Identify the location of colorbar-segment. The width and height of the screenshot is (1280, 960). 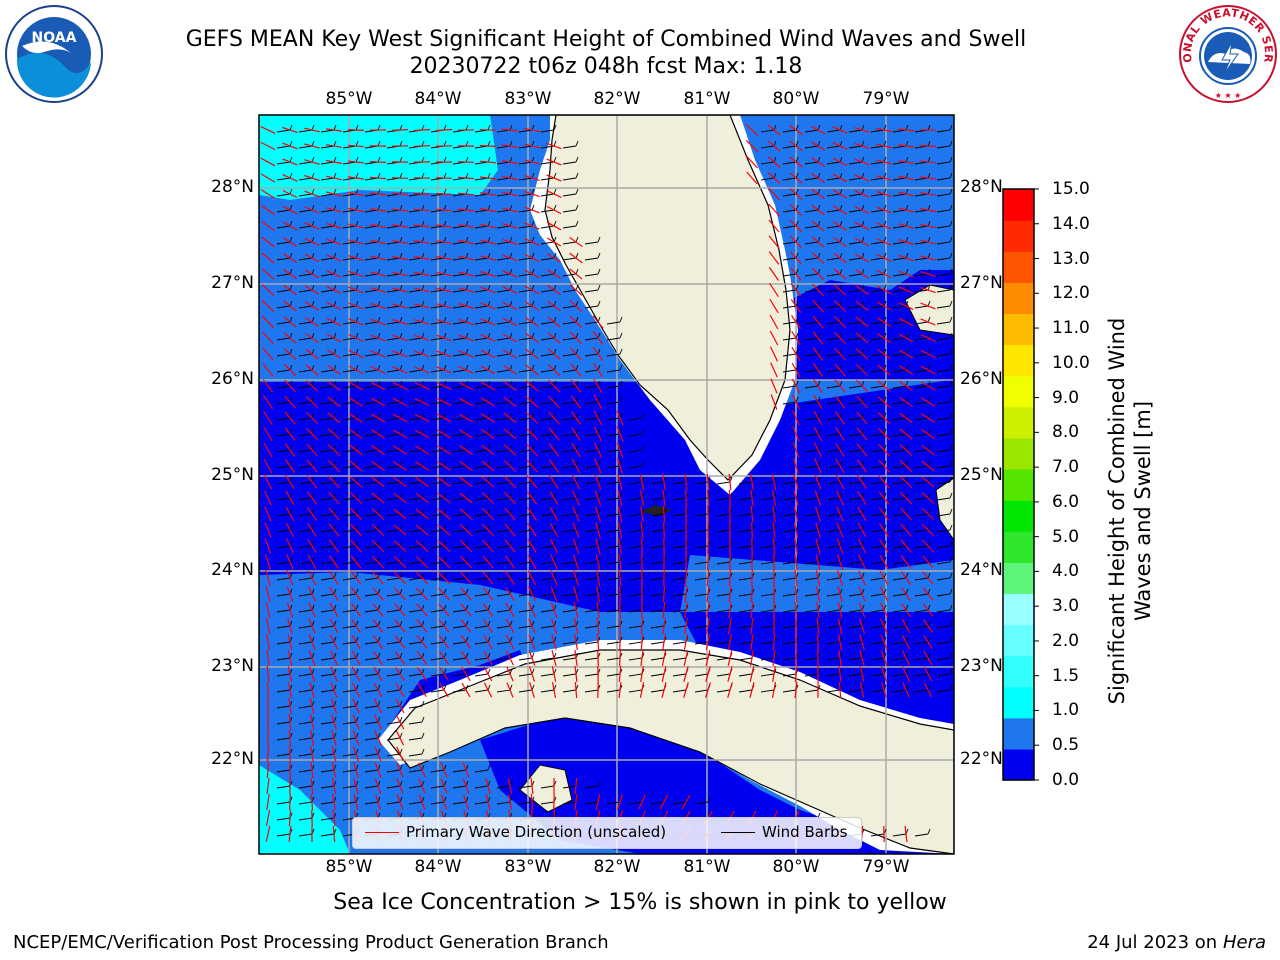
(1018, 298).